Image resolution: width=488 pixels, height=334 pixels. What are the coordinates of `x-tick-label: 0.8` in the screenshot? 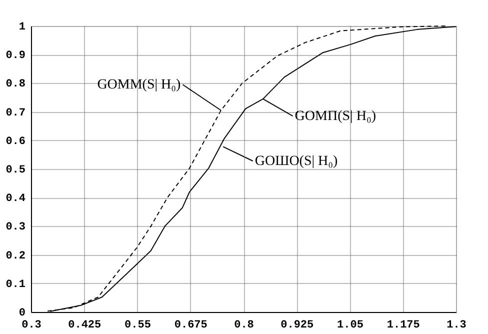 It's located at (244, 326).